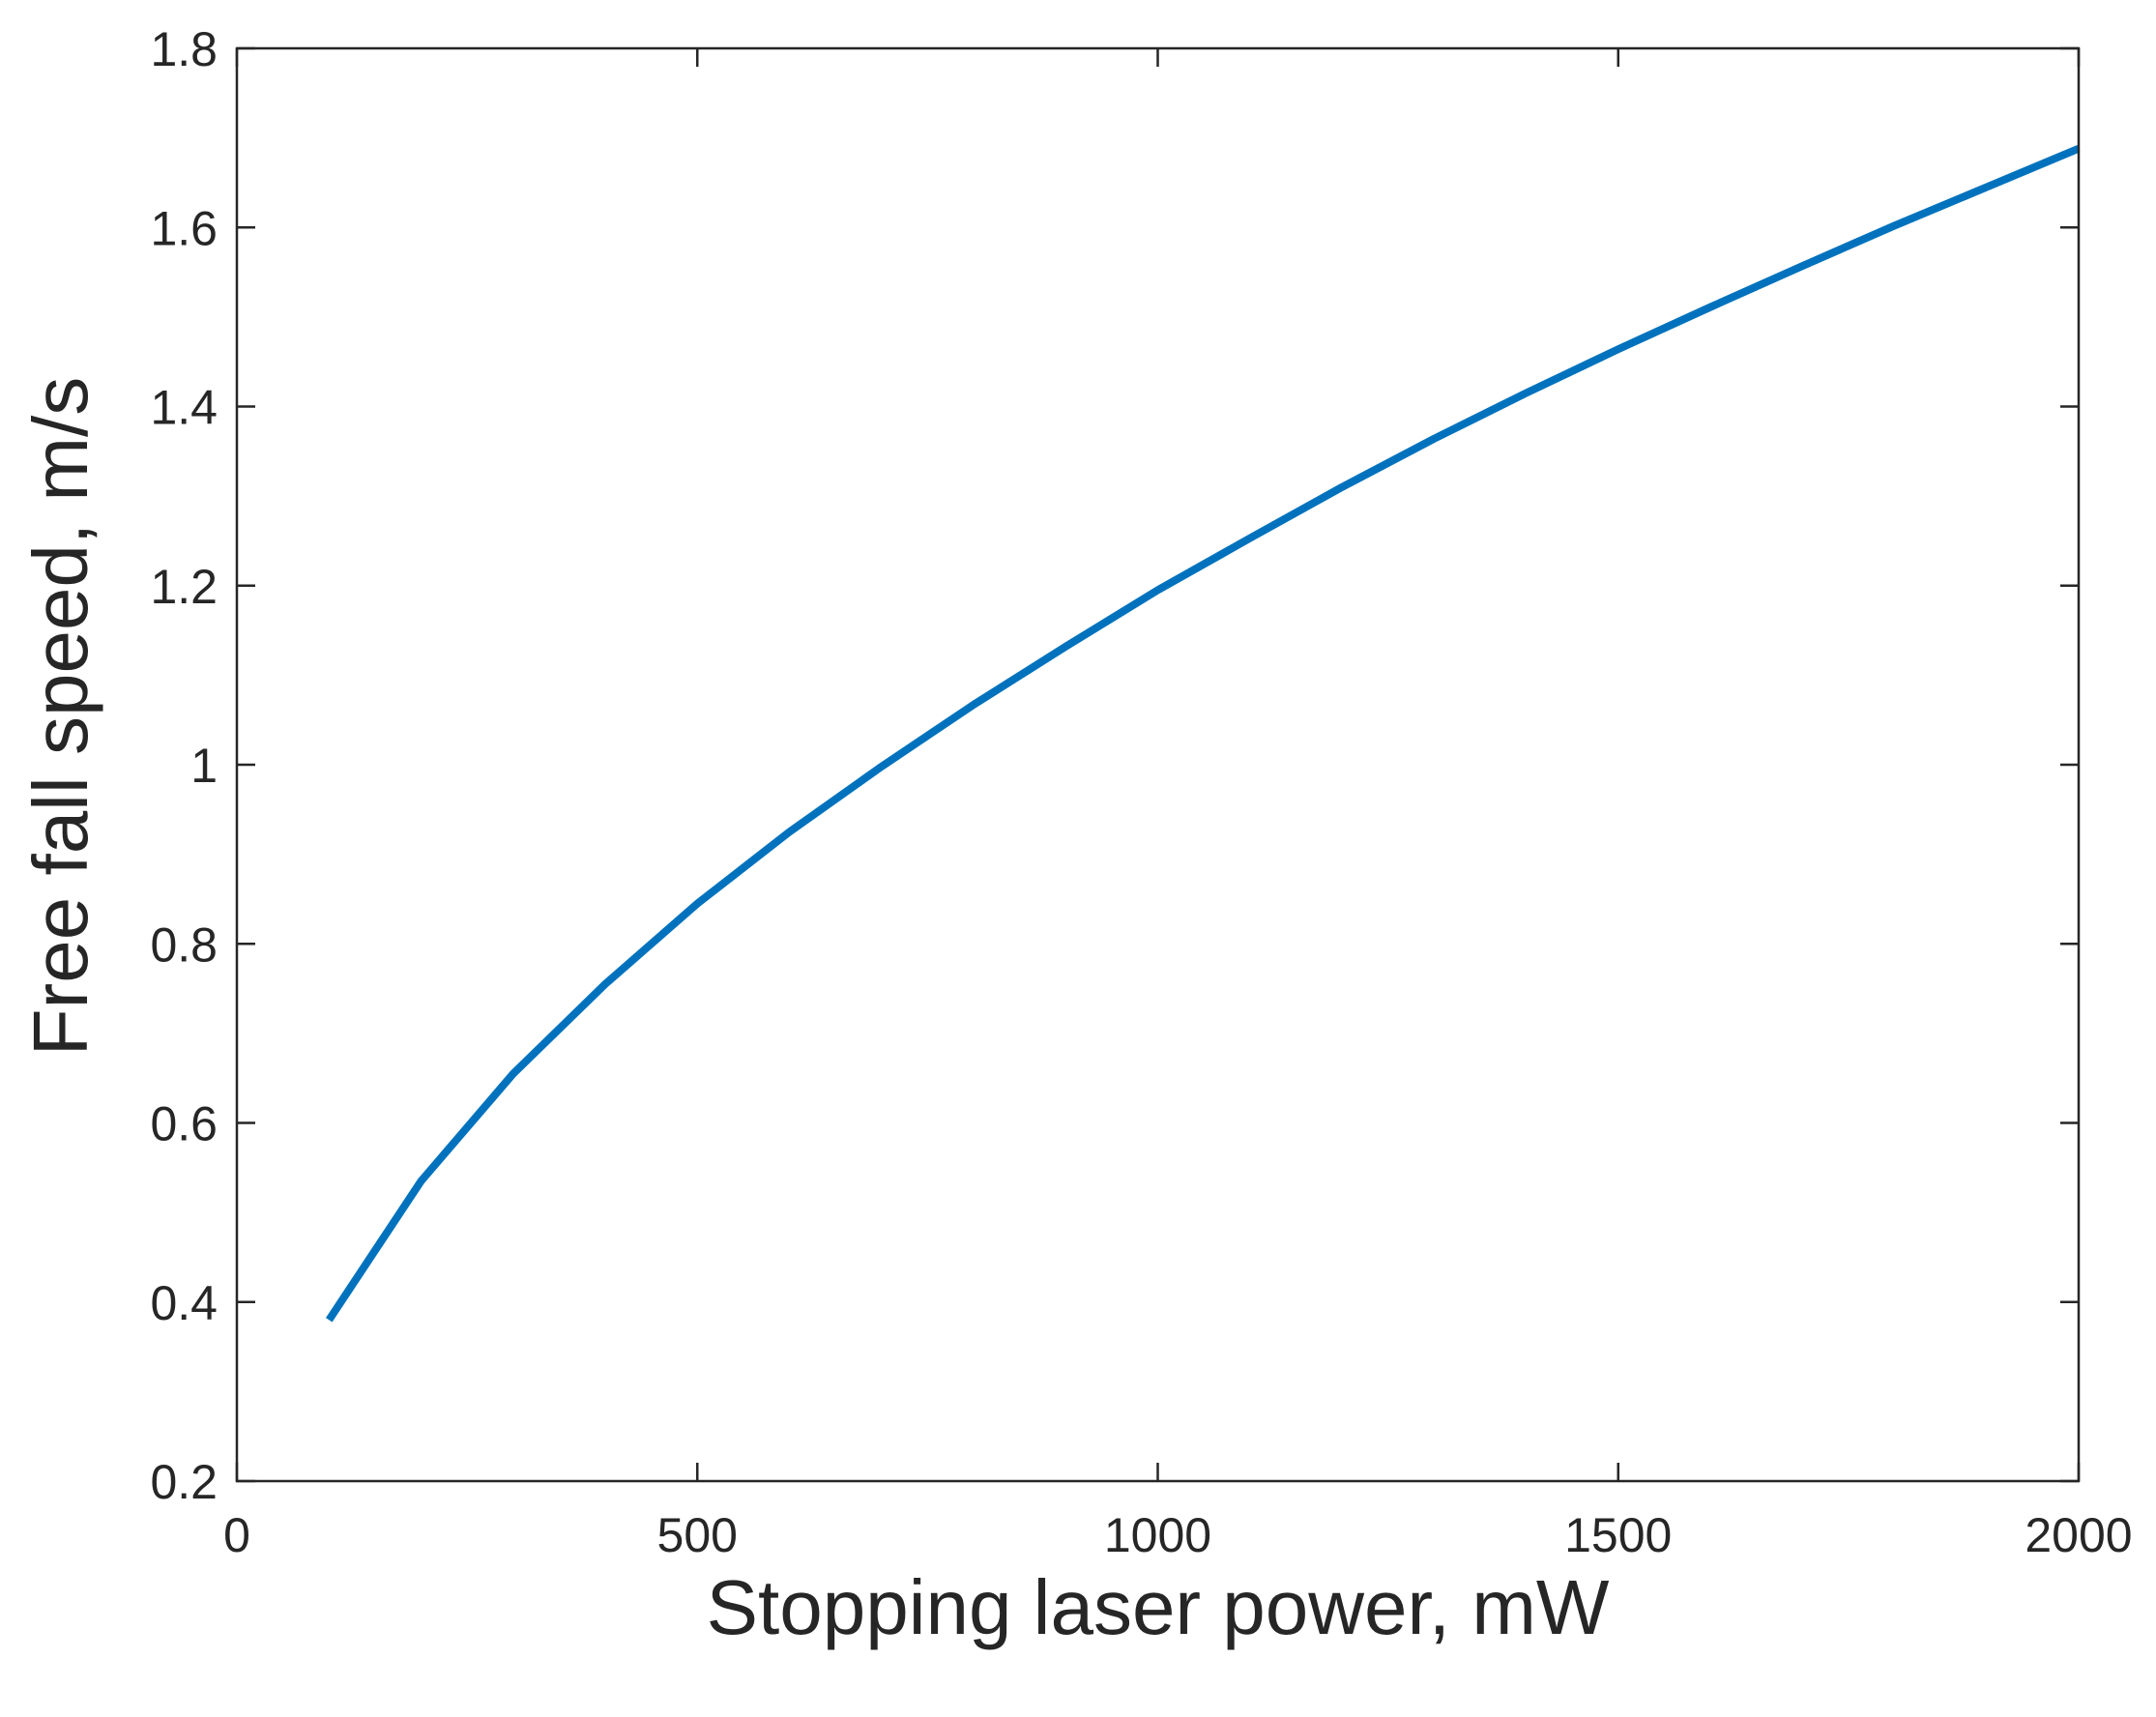 Image resolution: width=2156 pixels, height=1717 pixels. I want to click on y-tick-label: 1, so click(204, 766).